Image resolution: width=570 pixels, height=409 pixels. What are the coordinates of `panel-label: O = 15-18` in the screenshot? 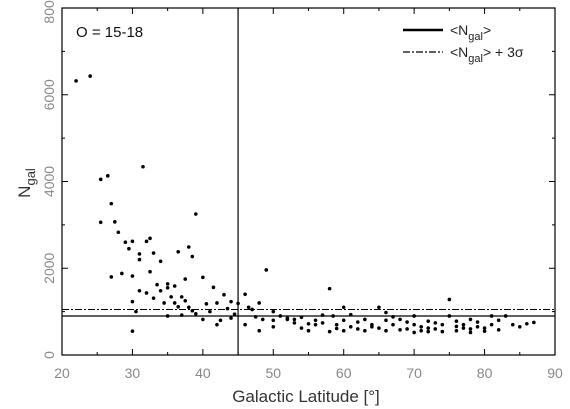 It's located at (109, 32).